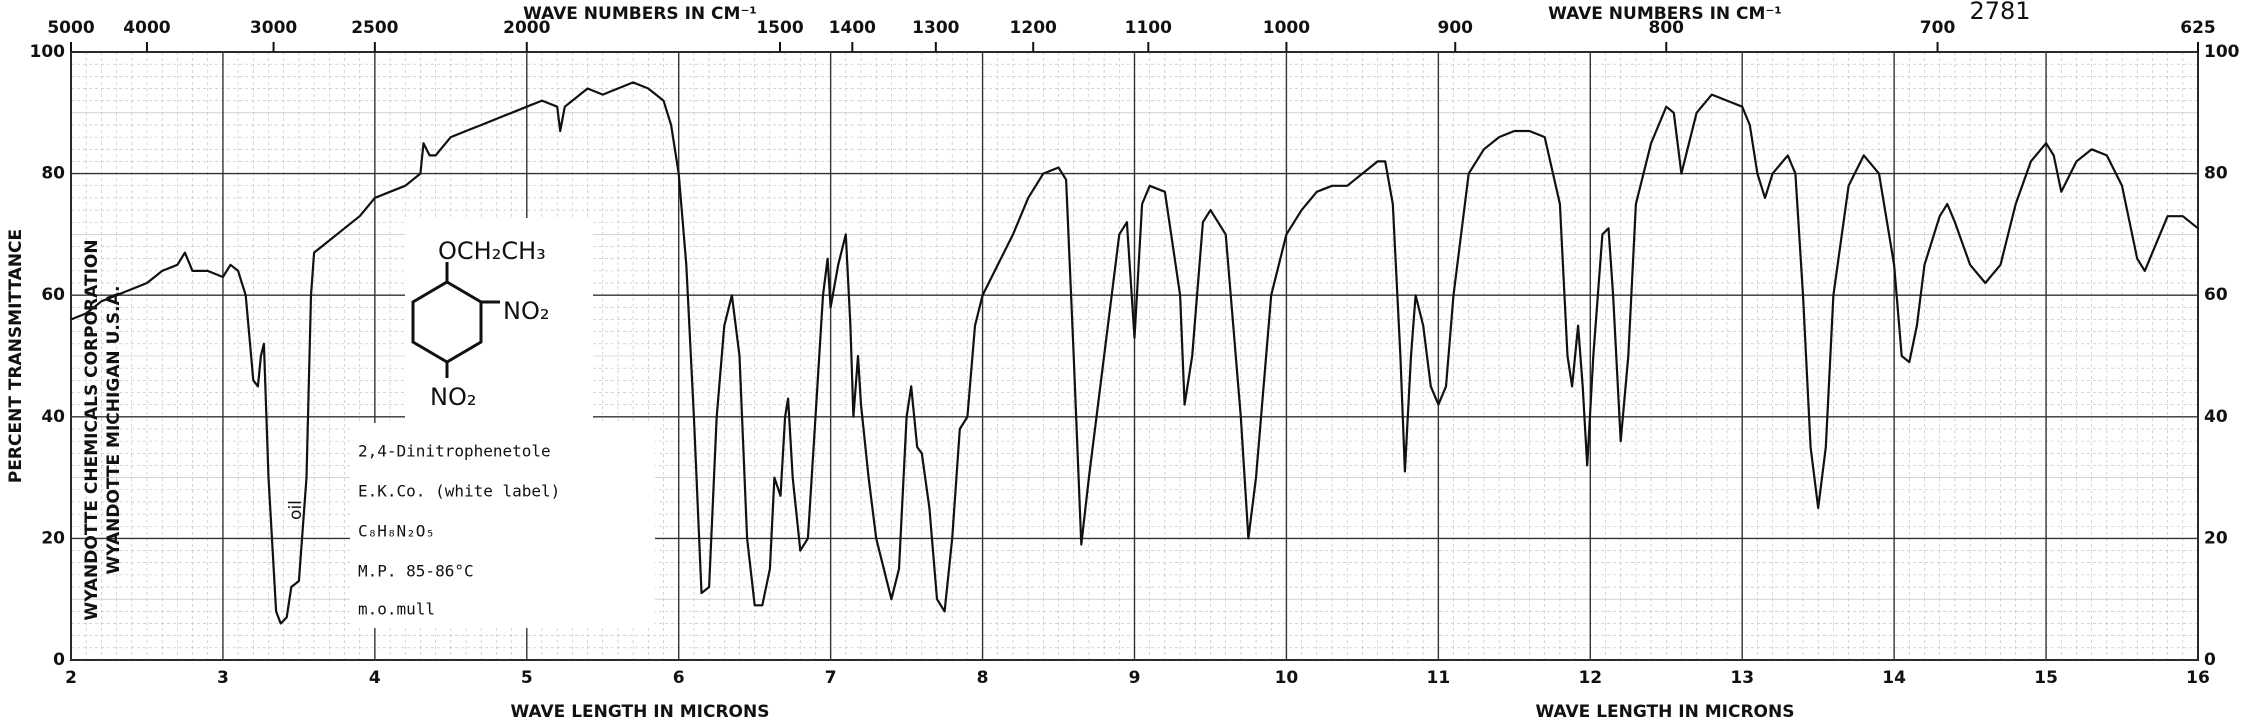 The width and height of the screenshot is (2248, 728). What do you see at coordinates (375, 678) in the screenshot?
I see `x-tick-label: 4` at bounding box center [375, 678].